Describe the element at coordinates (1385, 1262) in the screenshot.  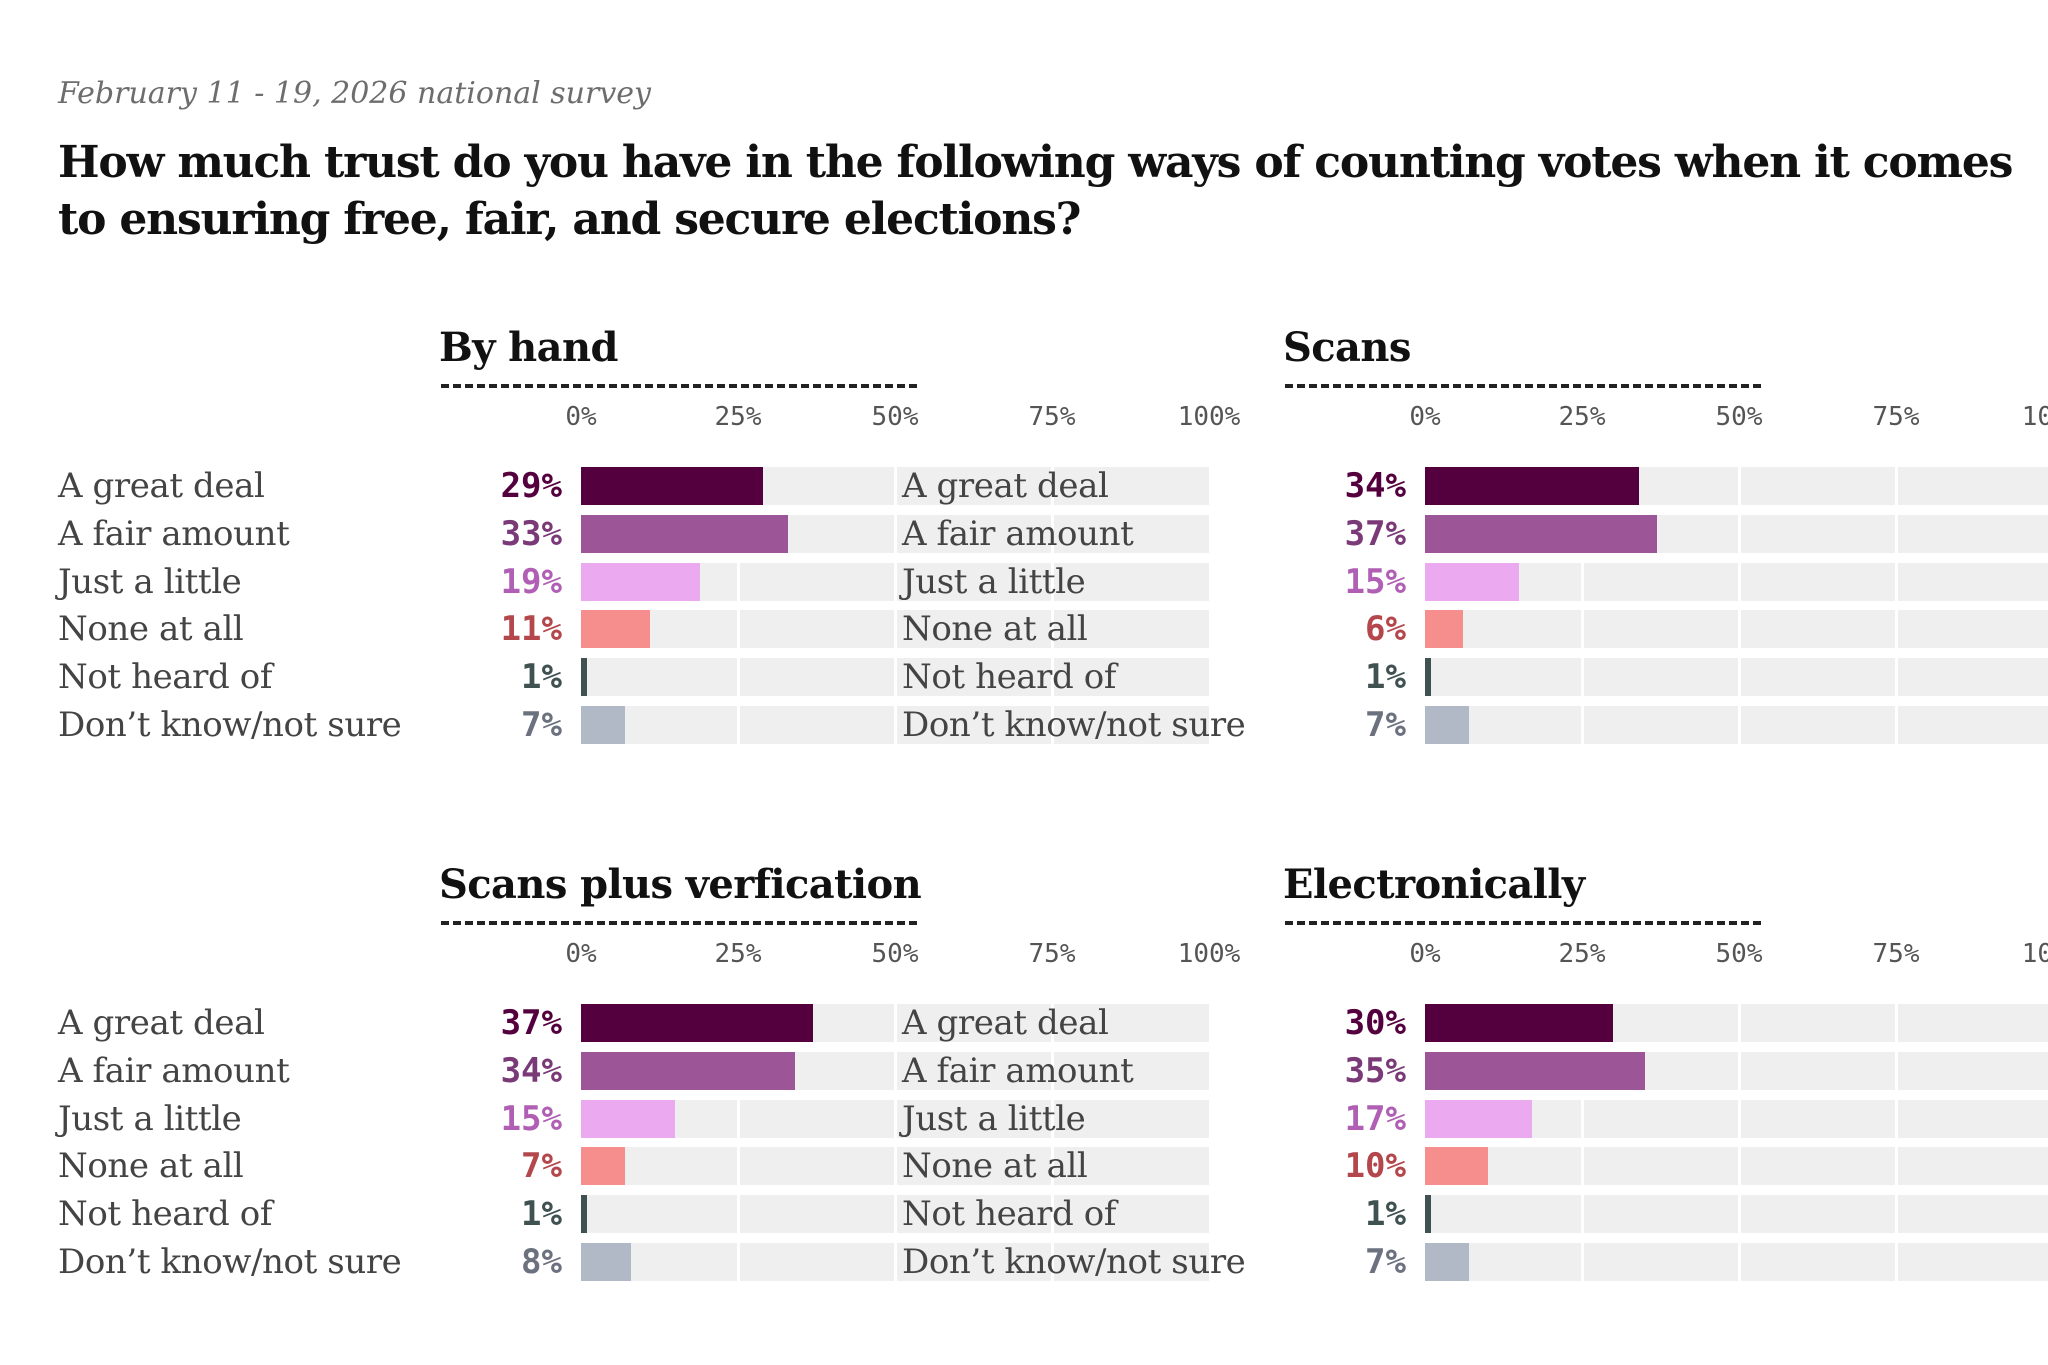
I see `data-label: 7%` at that location.